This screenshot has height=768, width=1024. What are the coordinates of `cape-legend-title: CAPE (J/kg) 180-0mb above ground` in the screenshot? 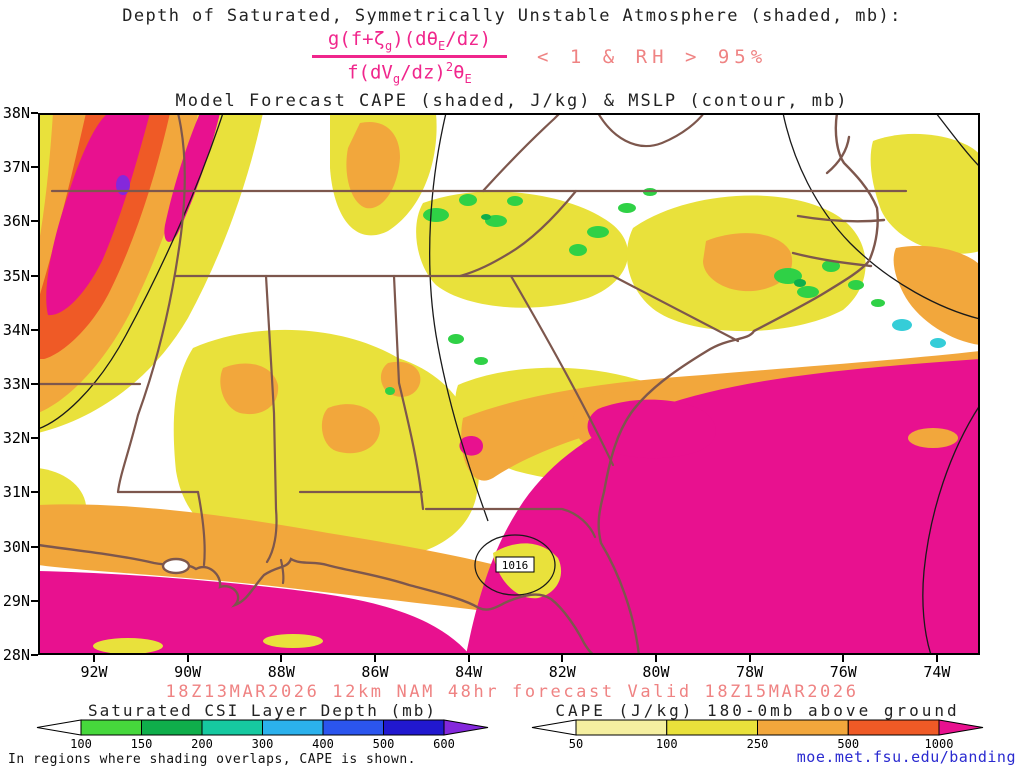 It's located at (757, 710).